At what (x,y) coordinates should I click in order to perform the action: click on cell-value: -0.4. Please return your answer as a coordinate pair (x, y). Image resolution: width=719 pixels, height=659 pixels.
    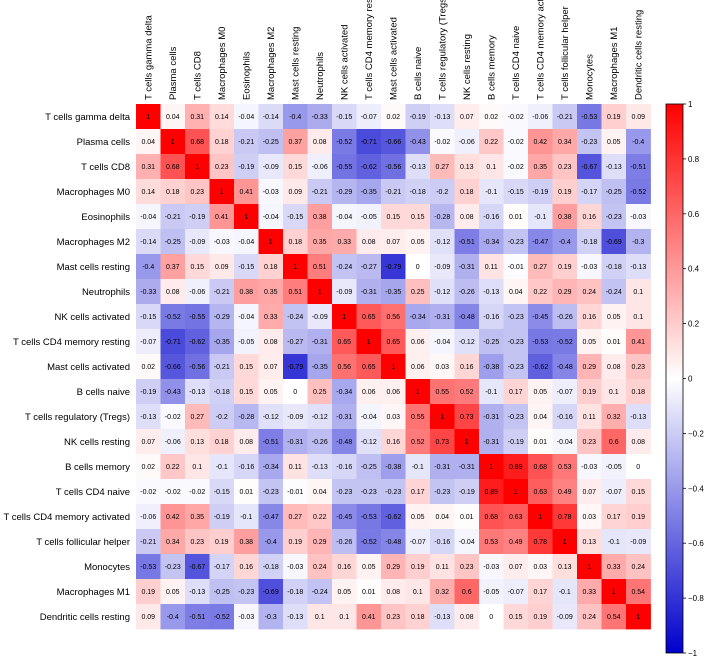
    Looking at the image, I should click on (173, 617).